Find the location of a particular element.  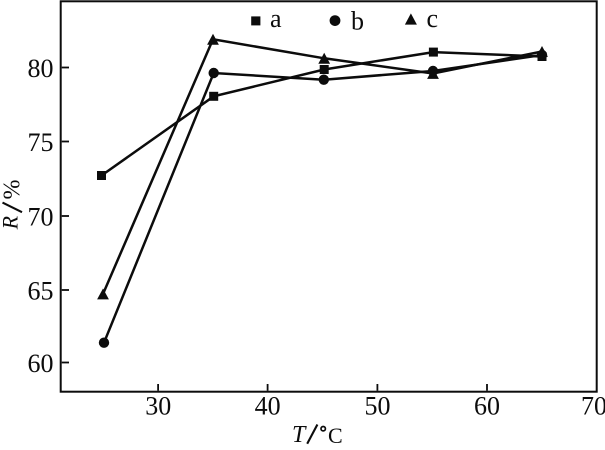

svg-text: C is located at coordinates (335, 435).